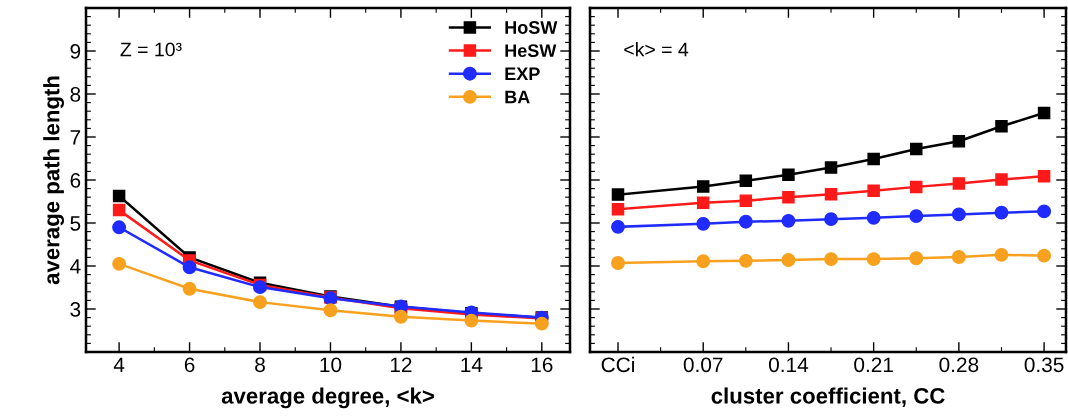  What do you see at coordinates (531, 27) in the screenshot?
I see `legend-label: HoSW` at bounding box center [531, 27].